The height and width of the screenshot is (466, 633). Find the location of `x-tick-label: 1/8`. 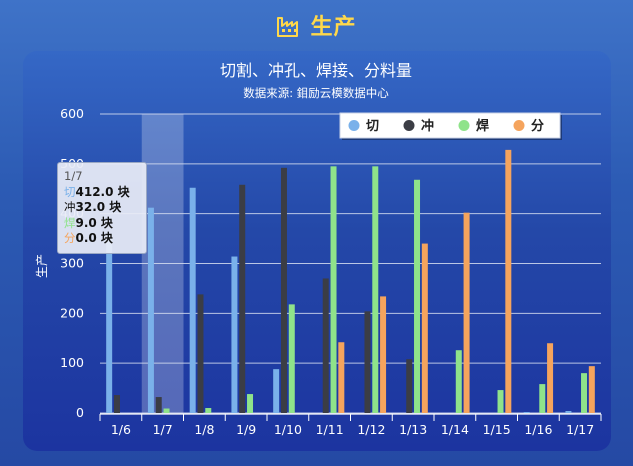

x-tick-label: 1/8 is located at coordinates (204, 429).